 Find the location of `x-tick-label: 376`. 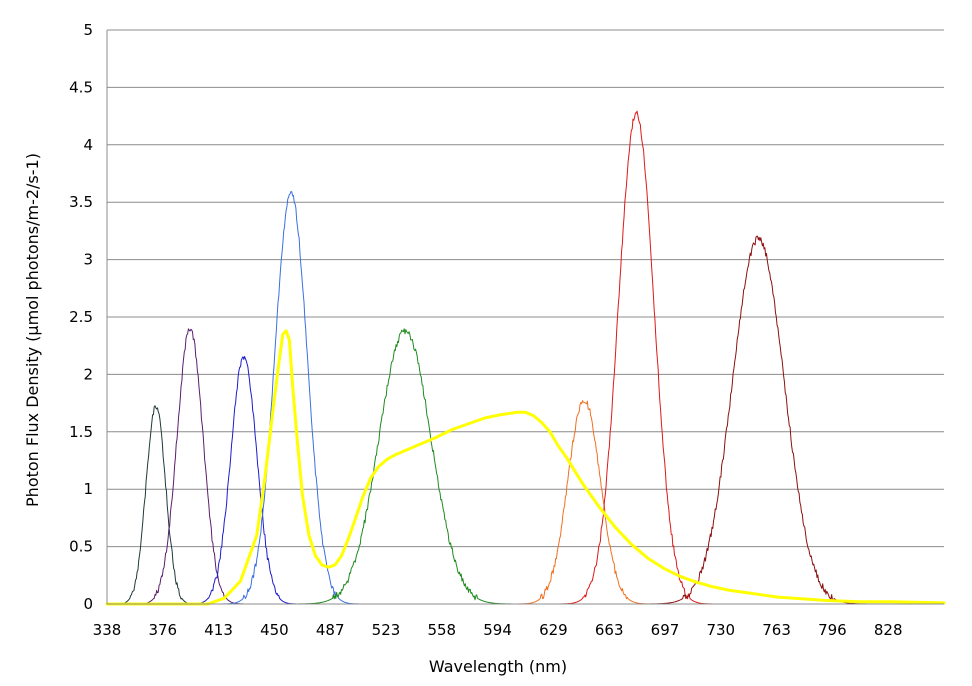

x-tick-label: 376 is located at coordinates (162, 630).